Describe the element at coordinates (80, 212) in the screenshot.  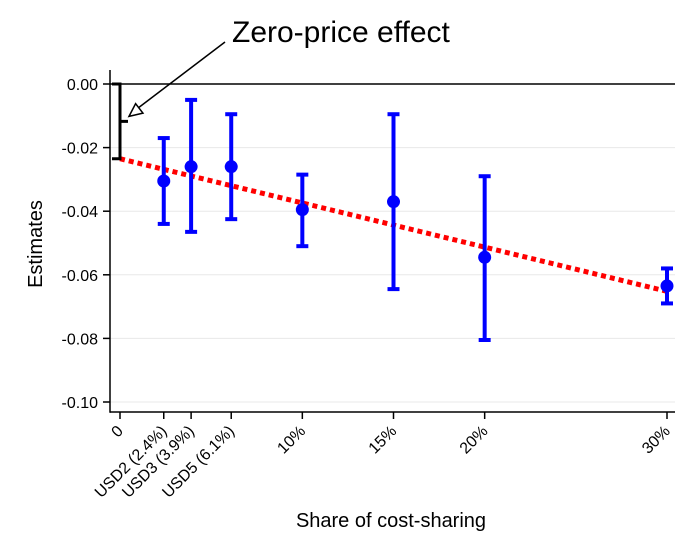
I see `y-tick-label: -0.04` at that location.